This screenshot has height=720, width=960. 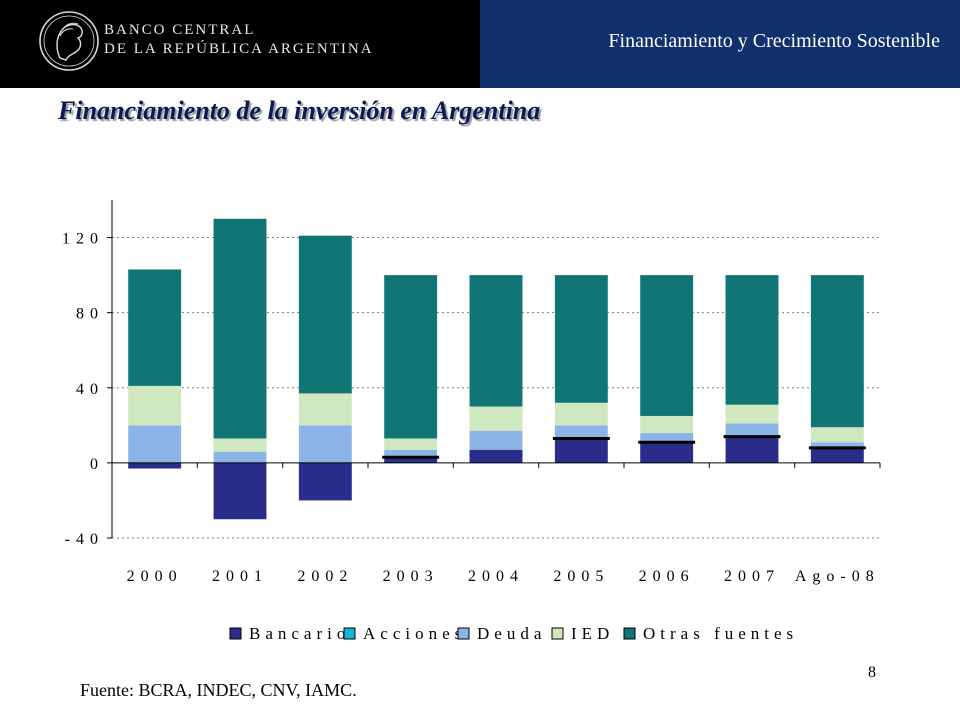 I want to click on header-brand-panel: BANCO CENTRAL DE LA REPÚBLICA ARGENTINA, so click(x=240, y=44).